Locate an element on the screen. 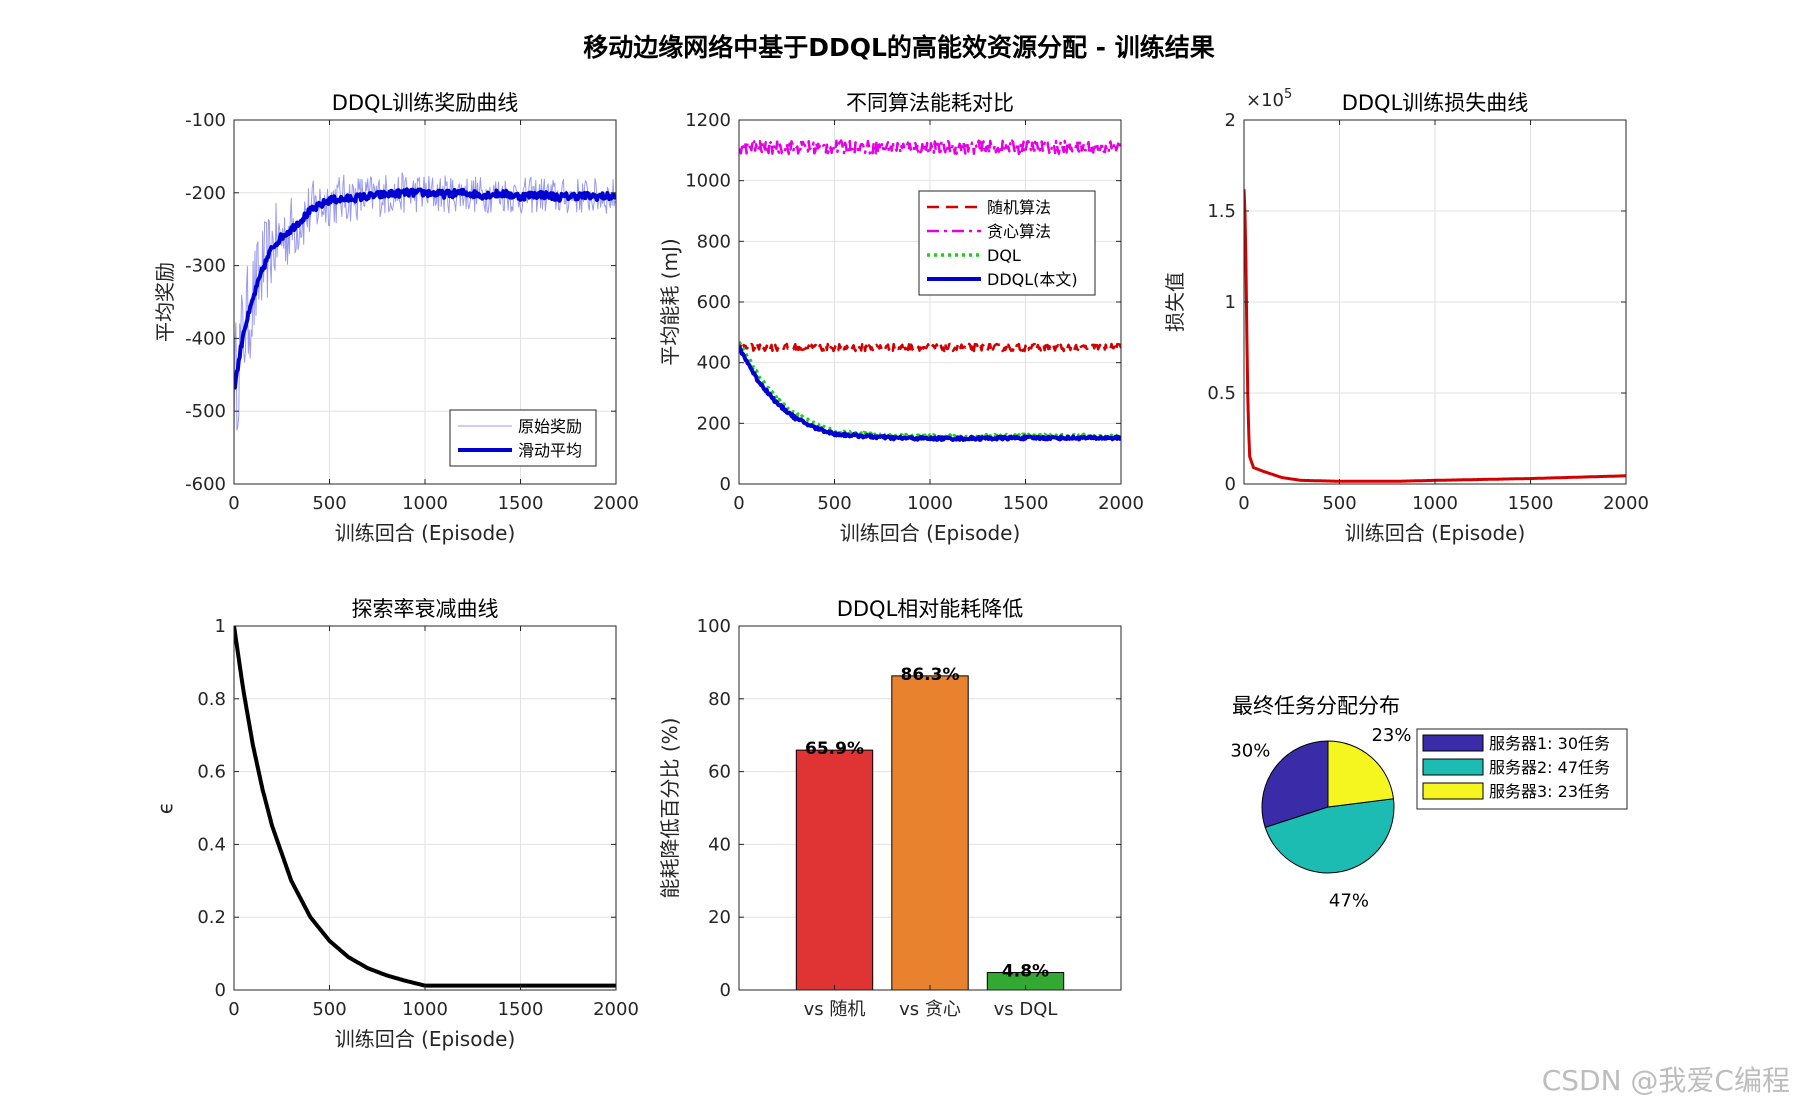  chart-title: DDQL训练奖励曲线 is located at coordinates (425, 103).